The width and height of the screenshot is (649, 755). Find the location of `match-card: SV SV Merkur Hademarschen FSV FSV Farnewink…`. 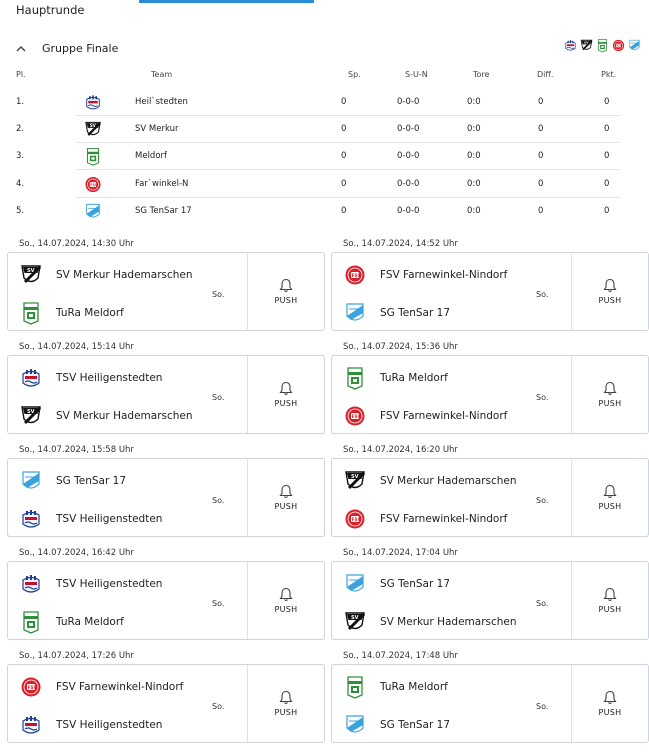

match-card: SV SV Merkur Hademarschen FSV FSV Farnewink… is located at coordinates (490, 497).